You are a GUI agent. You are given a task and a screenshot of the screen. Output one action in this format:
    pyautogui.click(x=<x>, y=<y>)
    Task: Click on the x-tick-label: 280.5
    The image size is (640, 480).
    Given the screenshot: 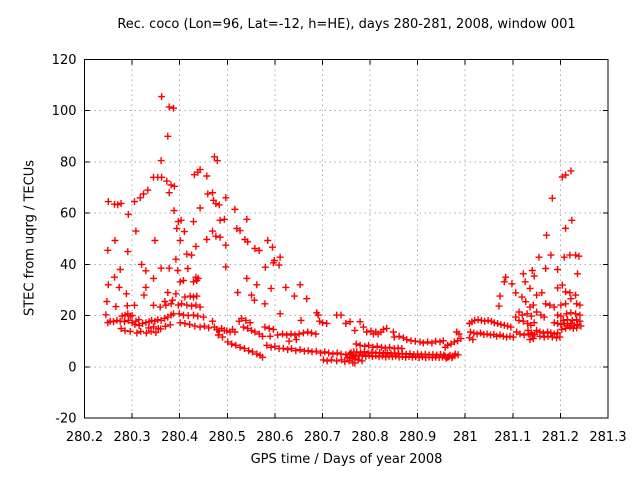 What is the action you would take?
    pyautogui.click(x=227, y=437)
    